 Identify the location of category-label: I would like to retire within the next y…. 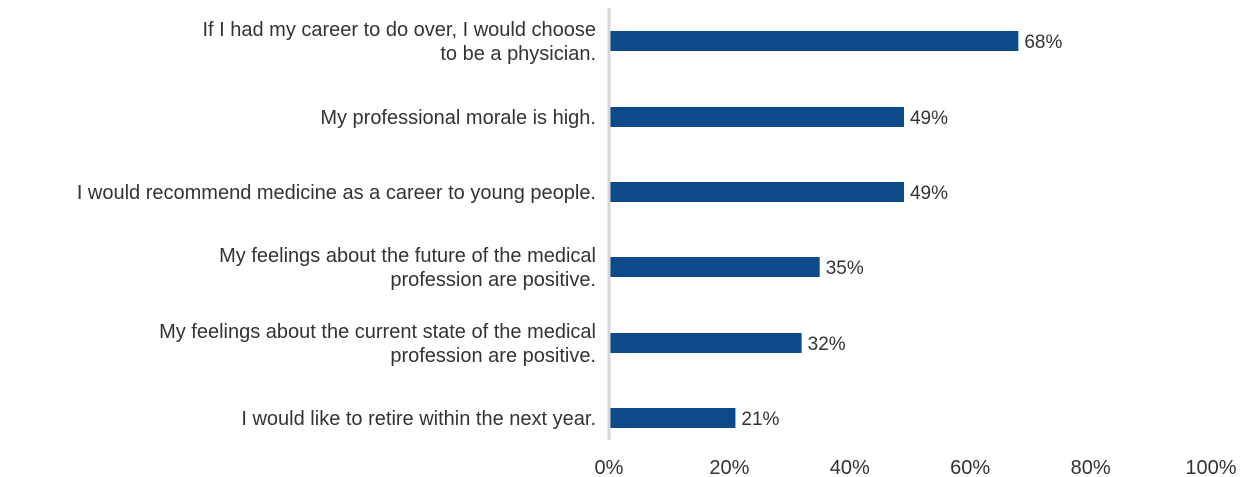
(418, 419).